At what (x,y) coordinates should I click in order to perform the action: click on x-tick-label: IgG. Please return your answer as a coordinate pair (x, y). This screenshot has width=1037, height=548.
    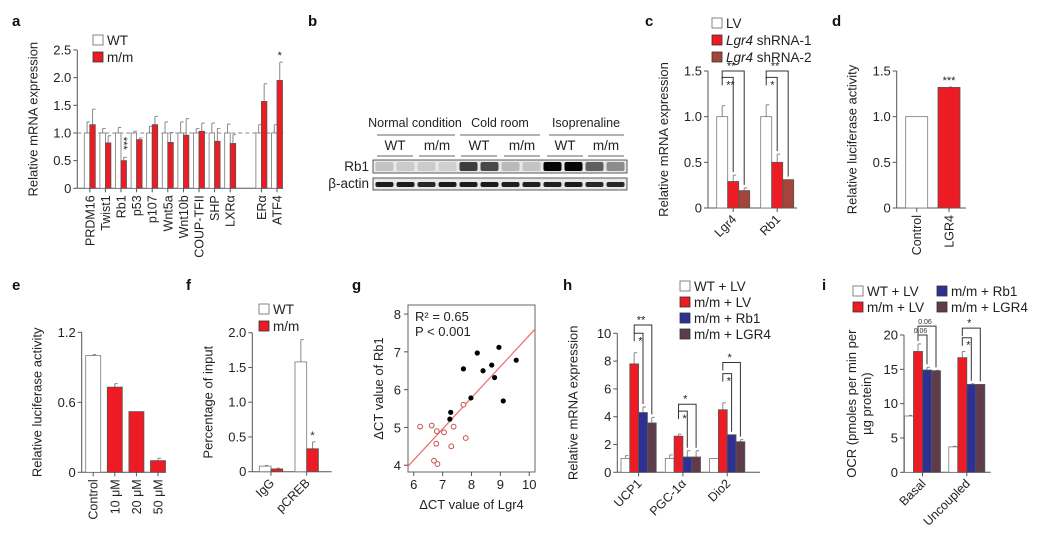
    Looking at the image, I should click on (265, 488).